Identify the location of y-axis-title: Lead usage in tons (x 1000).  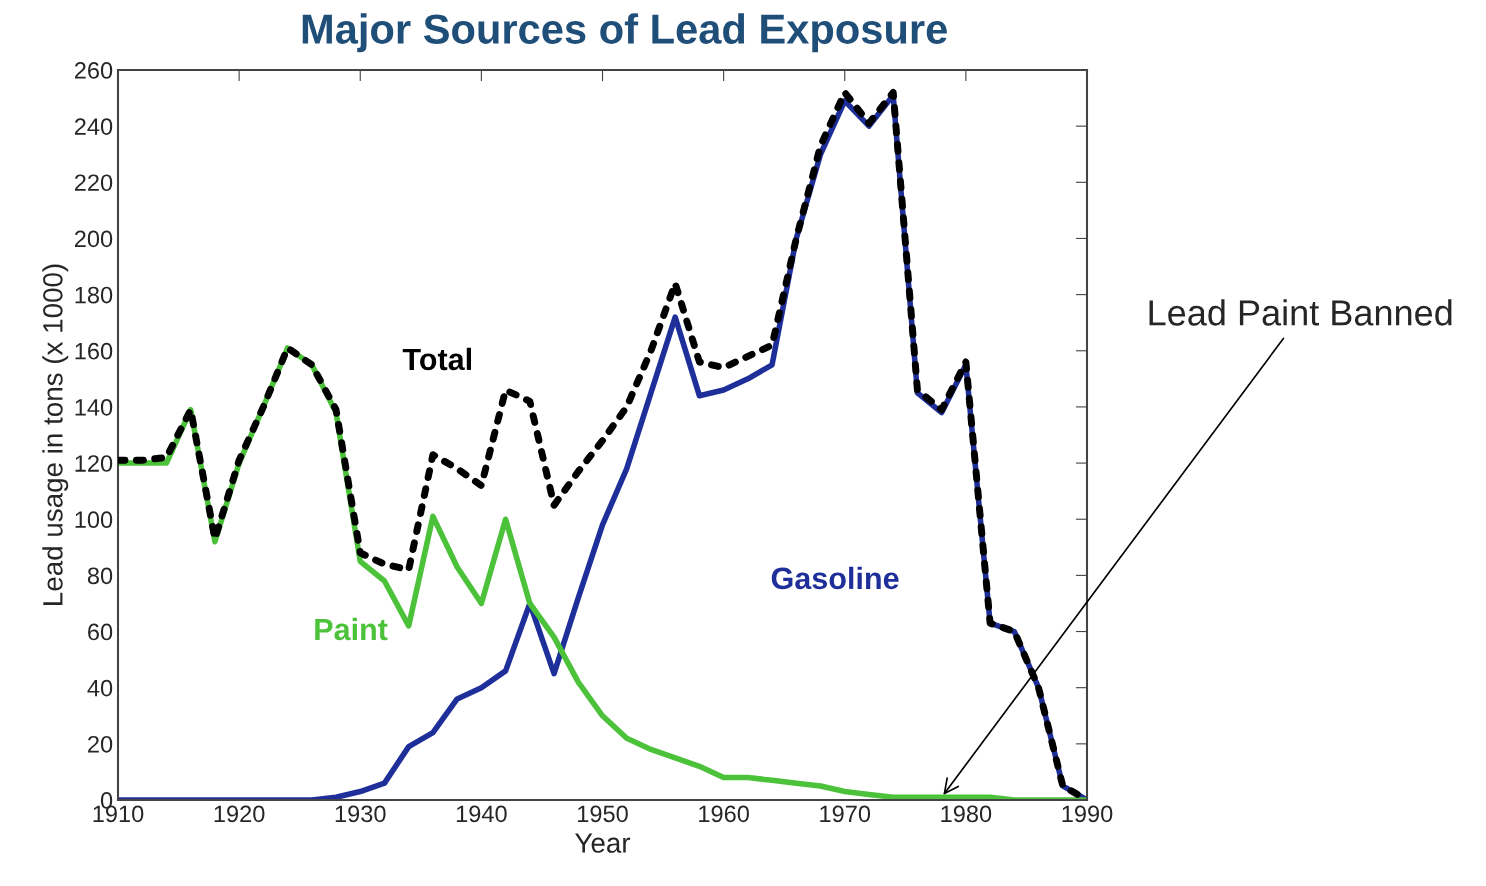
(55, 434).